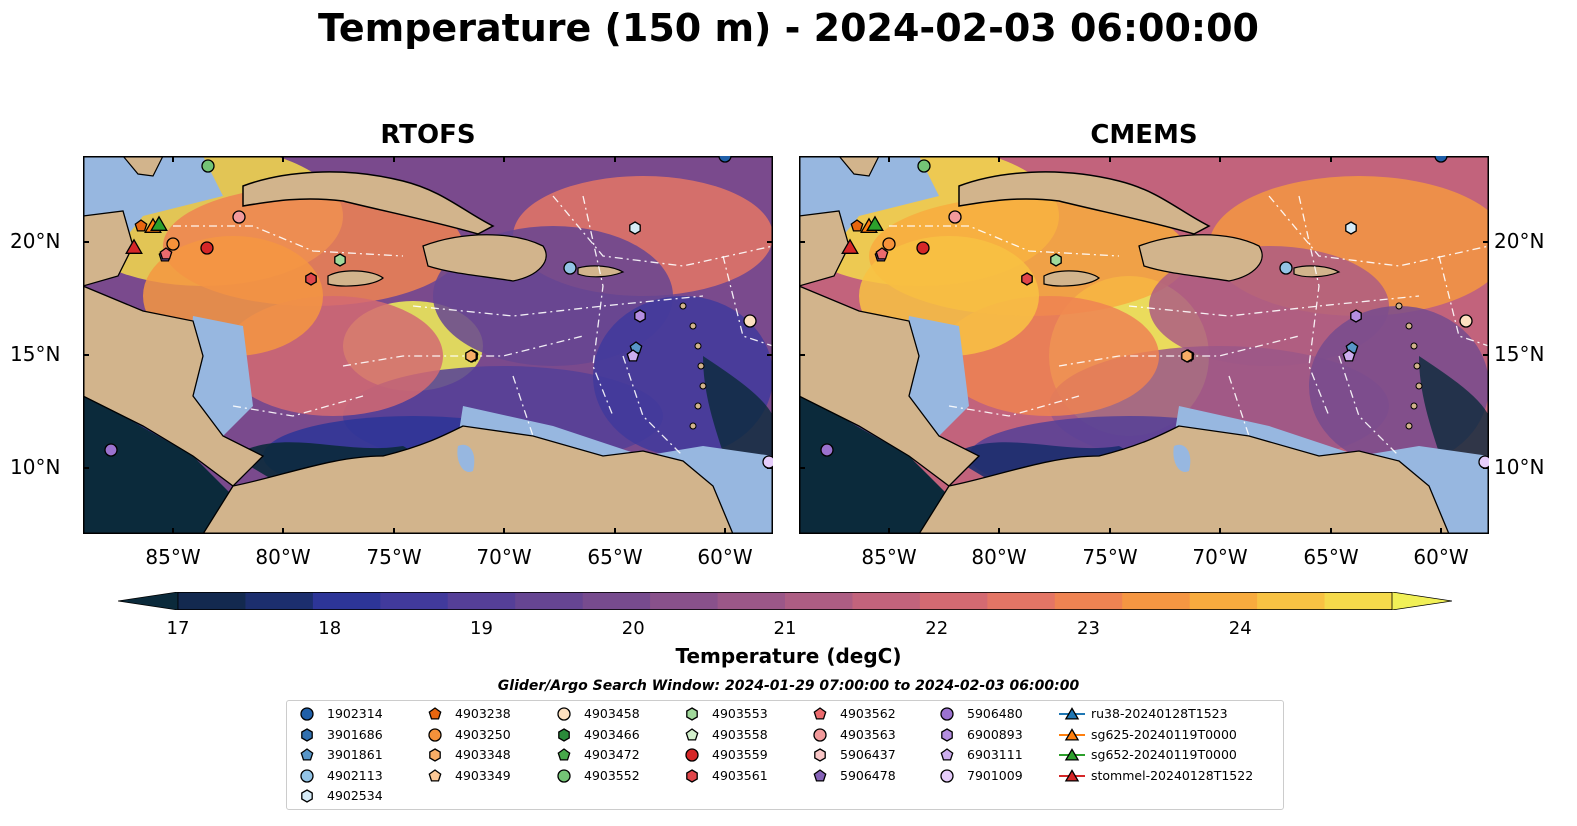  I want to click on legend-label: 4903563, so click(868, 734).